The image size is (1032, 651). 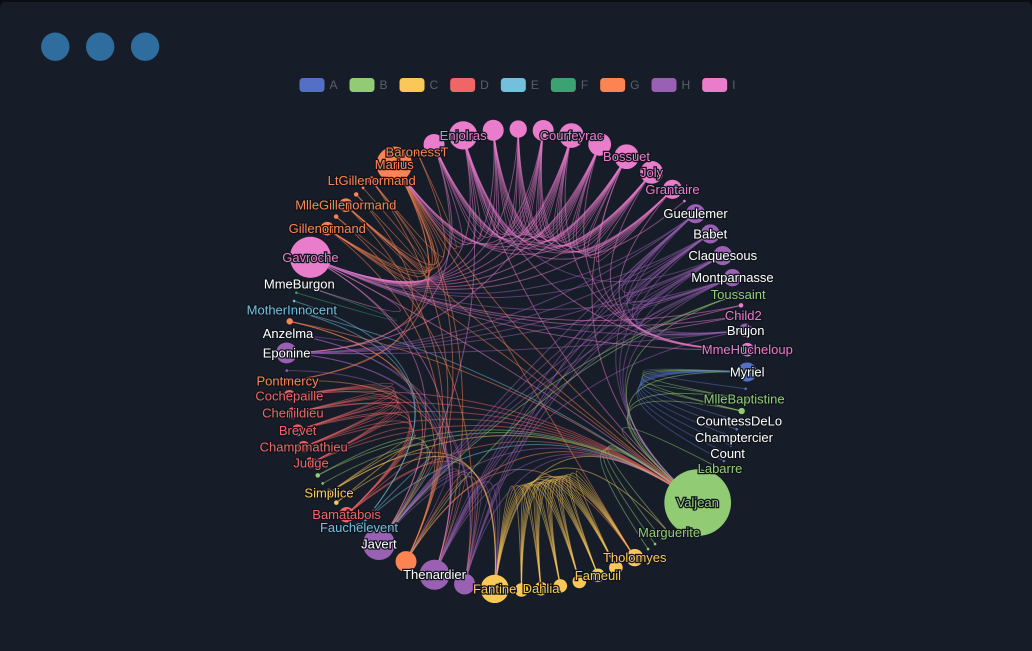 What do you see at coordinates (697, 502) in the screenshot?
I see `svg-text: Valjean` at bounding box center [697, 502].